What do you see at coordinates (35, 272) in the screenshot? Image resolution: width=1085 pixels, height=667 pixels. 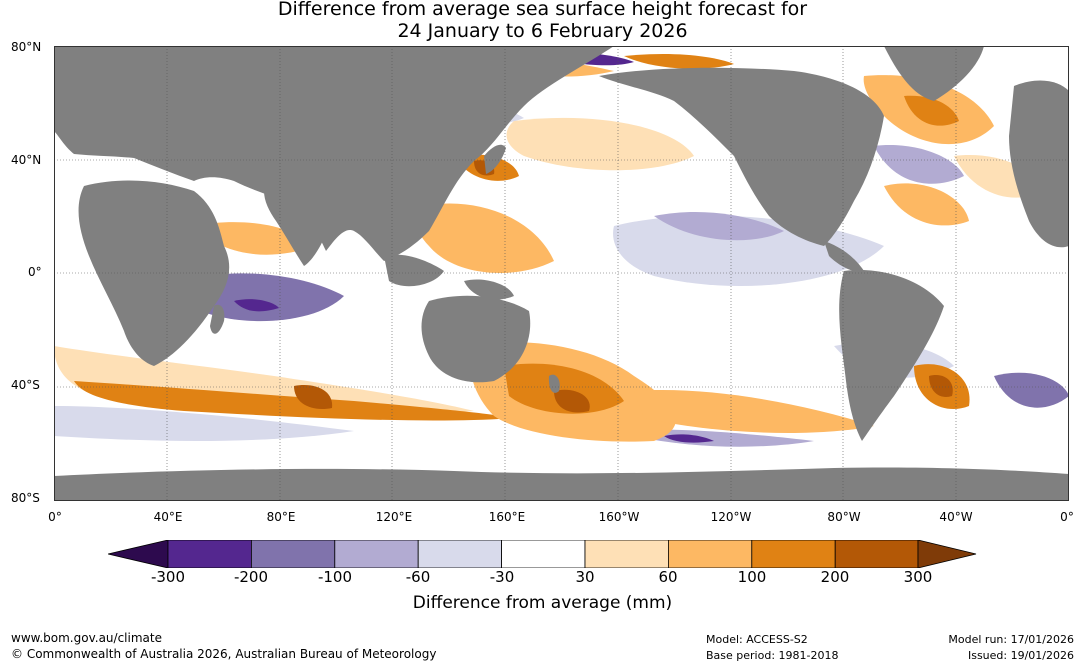 I see `lat-label-0: 0°` at bounding box center [35, 272].